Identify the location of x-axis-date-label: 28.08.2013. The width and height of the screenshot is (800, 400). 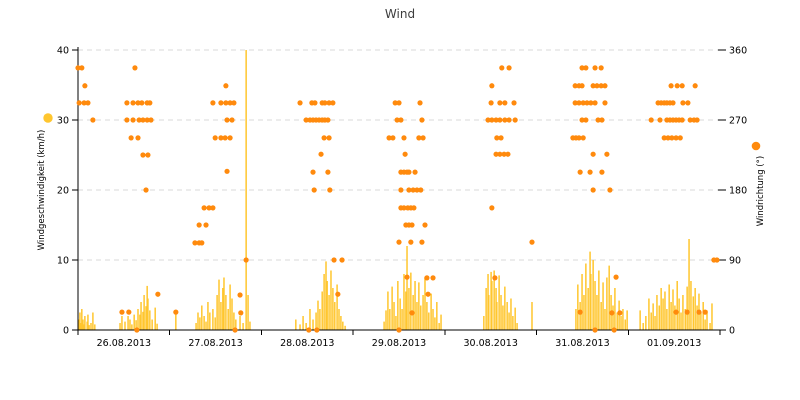
(307, 343).